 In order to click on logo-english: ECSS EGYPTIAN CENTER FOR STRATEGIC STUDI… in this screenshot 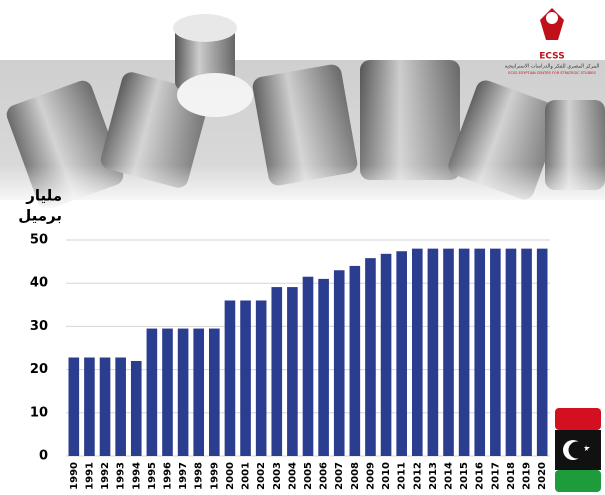, I will do `click(552, 73)`.